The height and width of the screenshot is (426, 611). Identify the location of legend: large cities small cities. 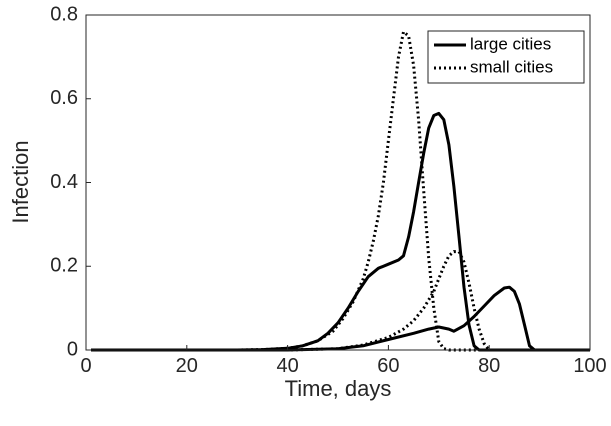
(506, 57).